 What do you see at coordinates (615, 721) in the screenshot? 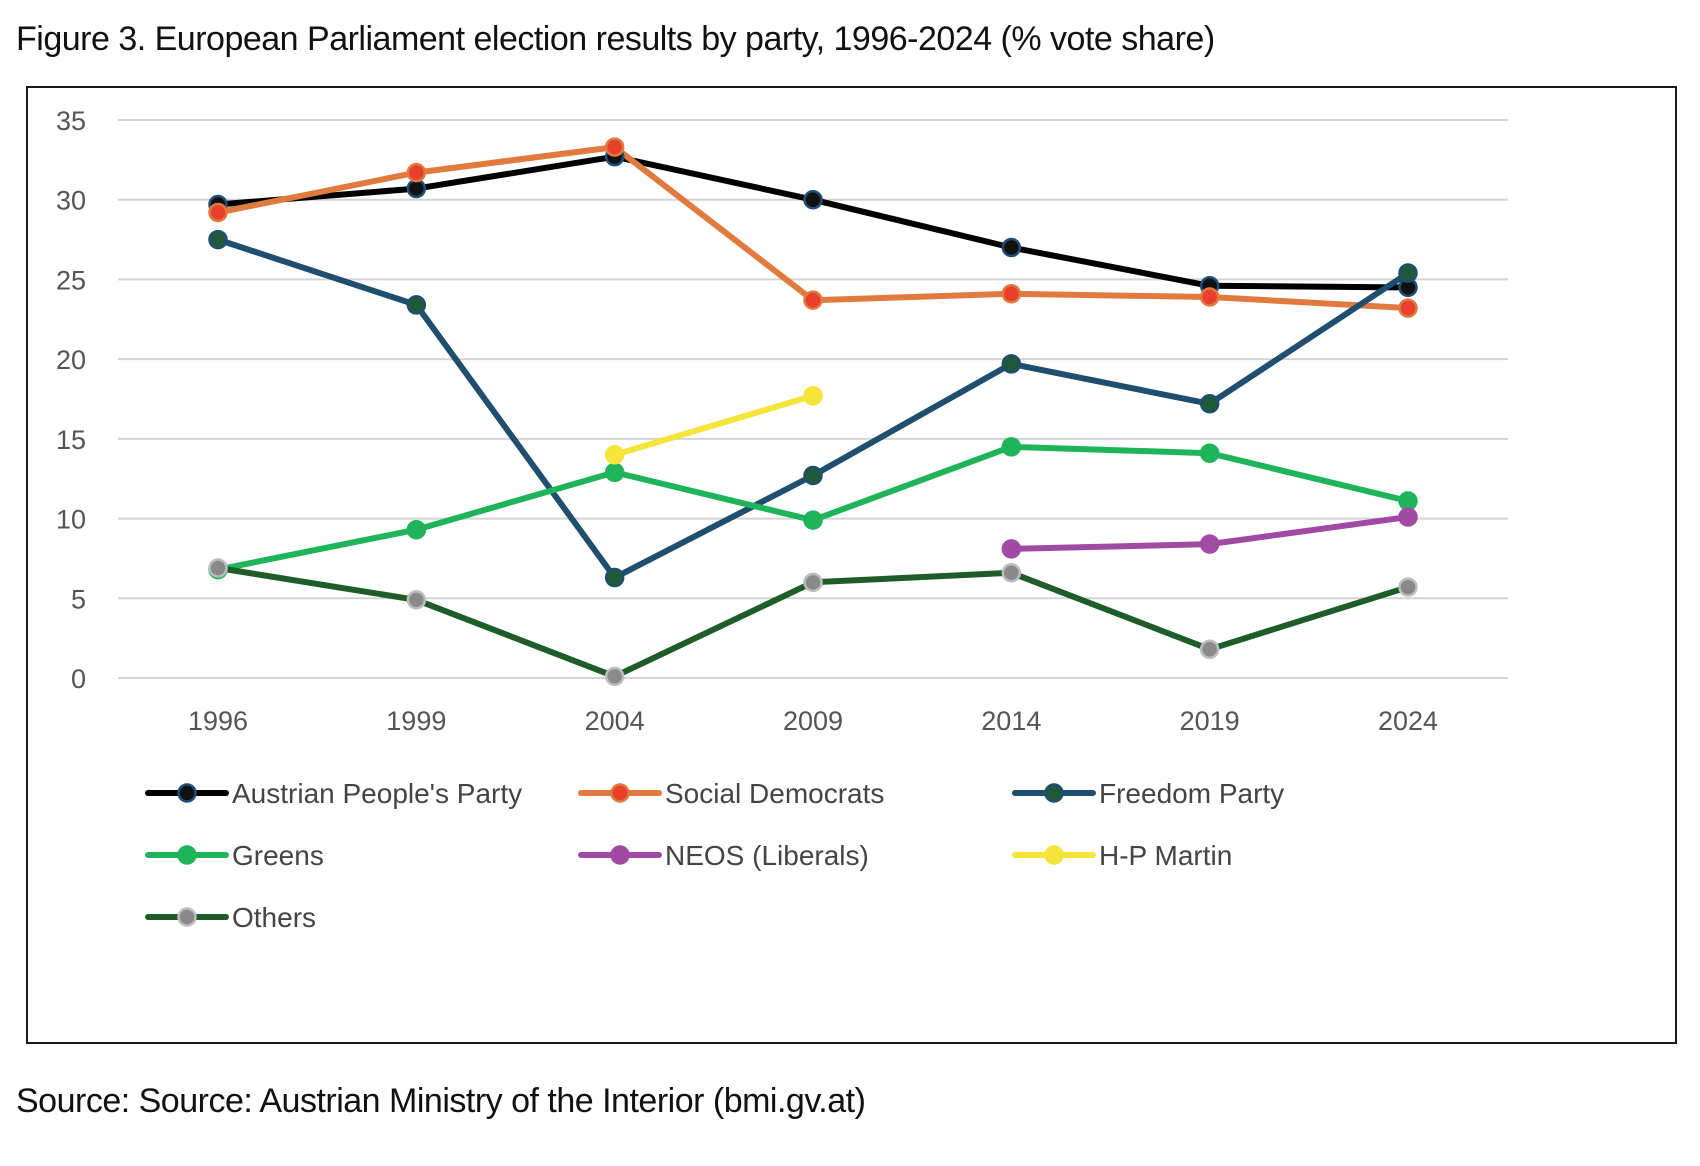
I see `x-tick-label: 2004` at bounding box center [615, 721].